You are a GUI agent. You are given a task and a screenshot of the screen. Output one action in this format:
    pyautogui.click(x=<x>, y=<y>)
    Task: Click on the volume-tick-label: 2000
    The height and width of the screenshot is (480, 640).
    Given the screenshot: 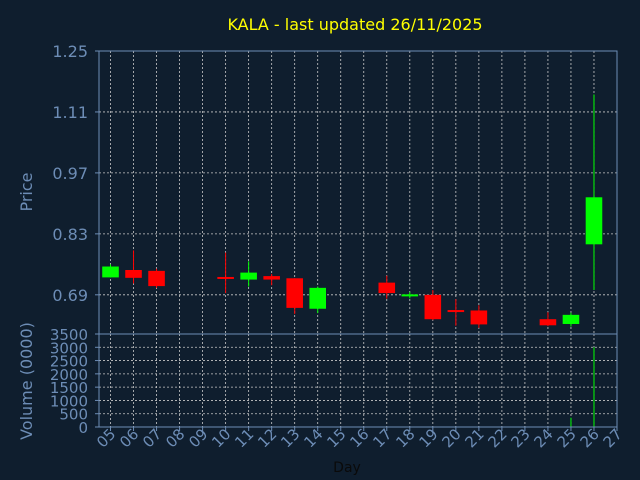 What is the action you would take?
    pyautogui.click(x=69, y=375)
    